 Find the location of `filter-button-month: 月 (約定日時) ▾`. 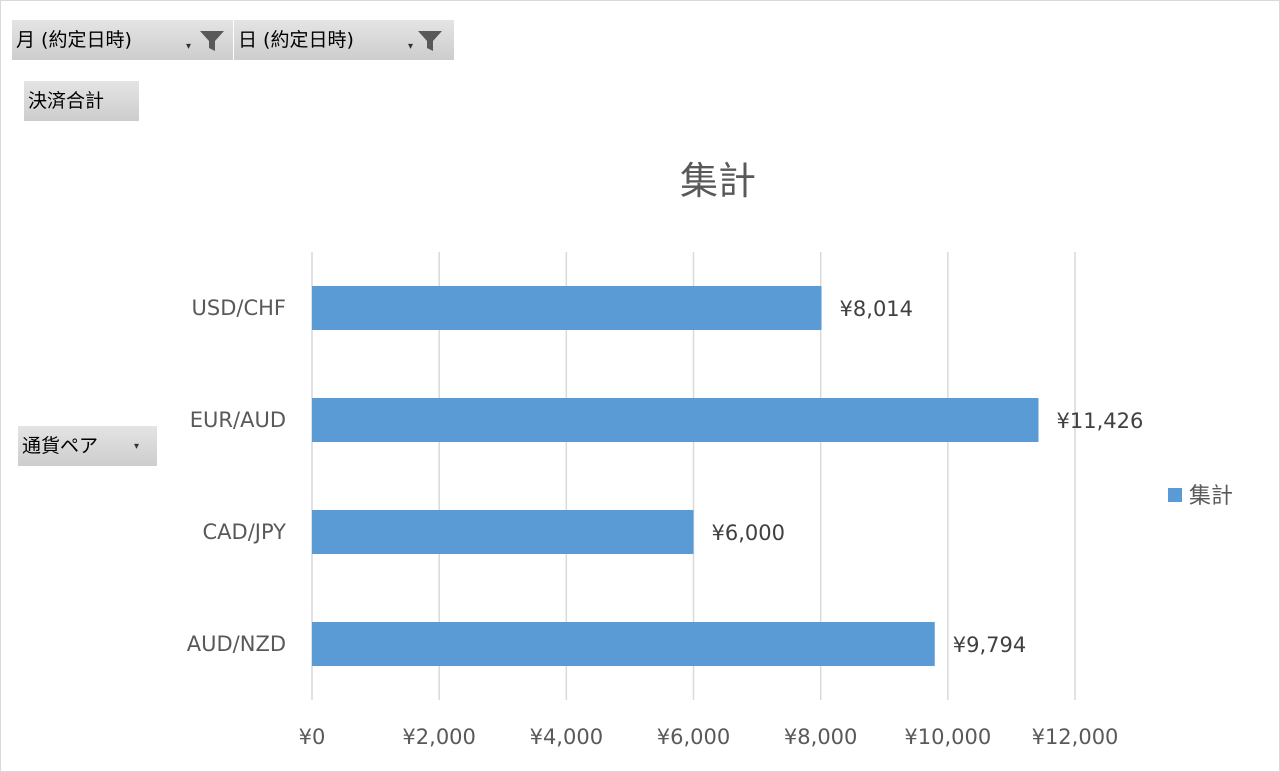

filter-button-month: 月 (約定日時) ▾ is located at coordinates (123, 40).